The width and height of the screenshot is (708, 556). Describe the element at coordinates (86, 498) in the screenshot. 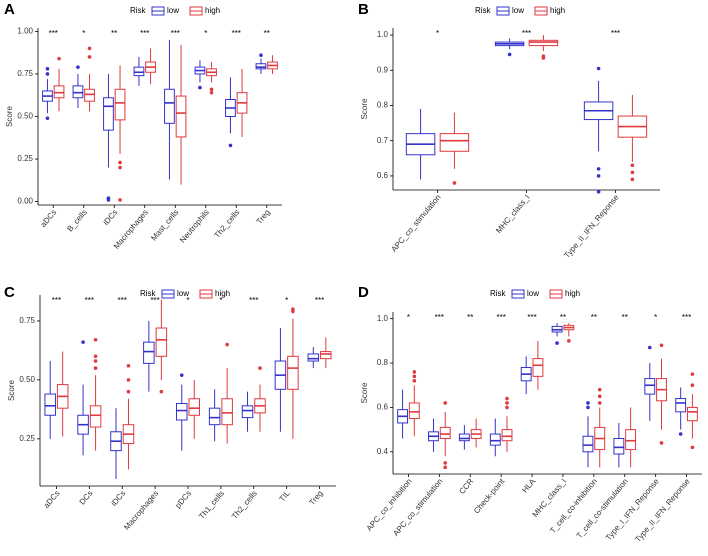

I see `x-tick-label: DCs` at that location.